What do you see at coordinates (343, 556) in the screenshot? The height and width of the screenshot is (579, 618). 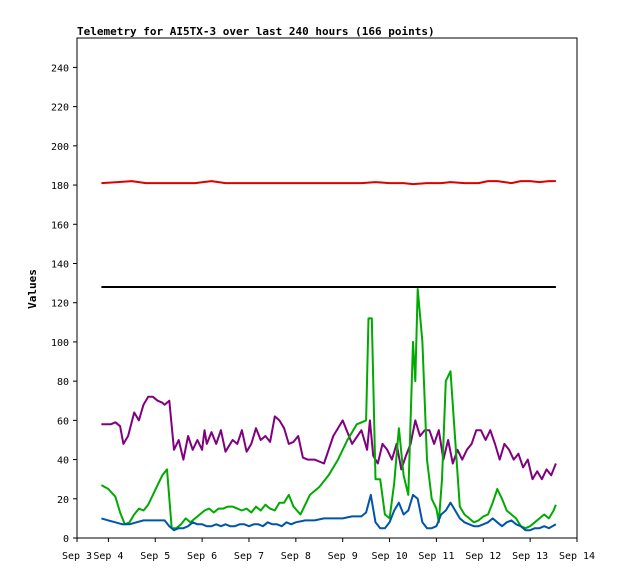 I see `x-tick-label: Sep 9` at bounding box center [343, 556].